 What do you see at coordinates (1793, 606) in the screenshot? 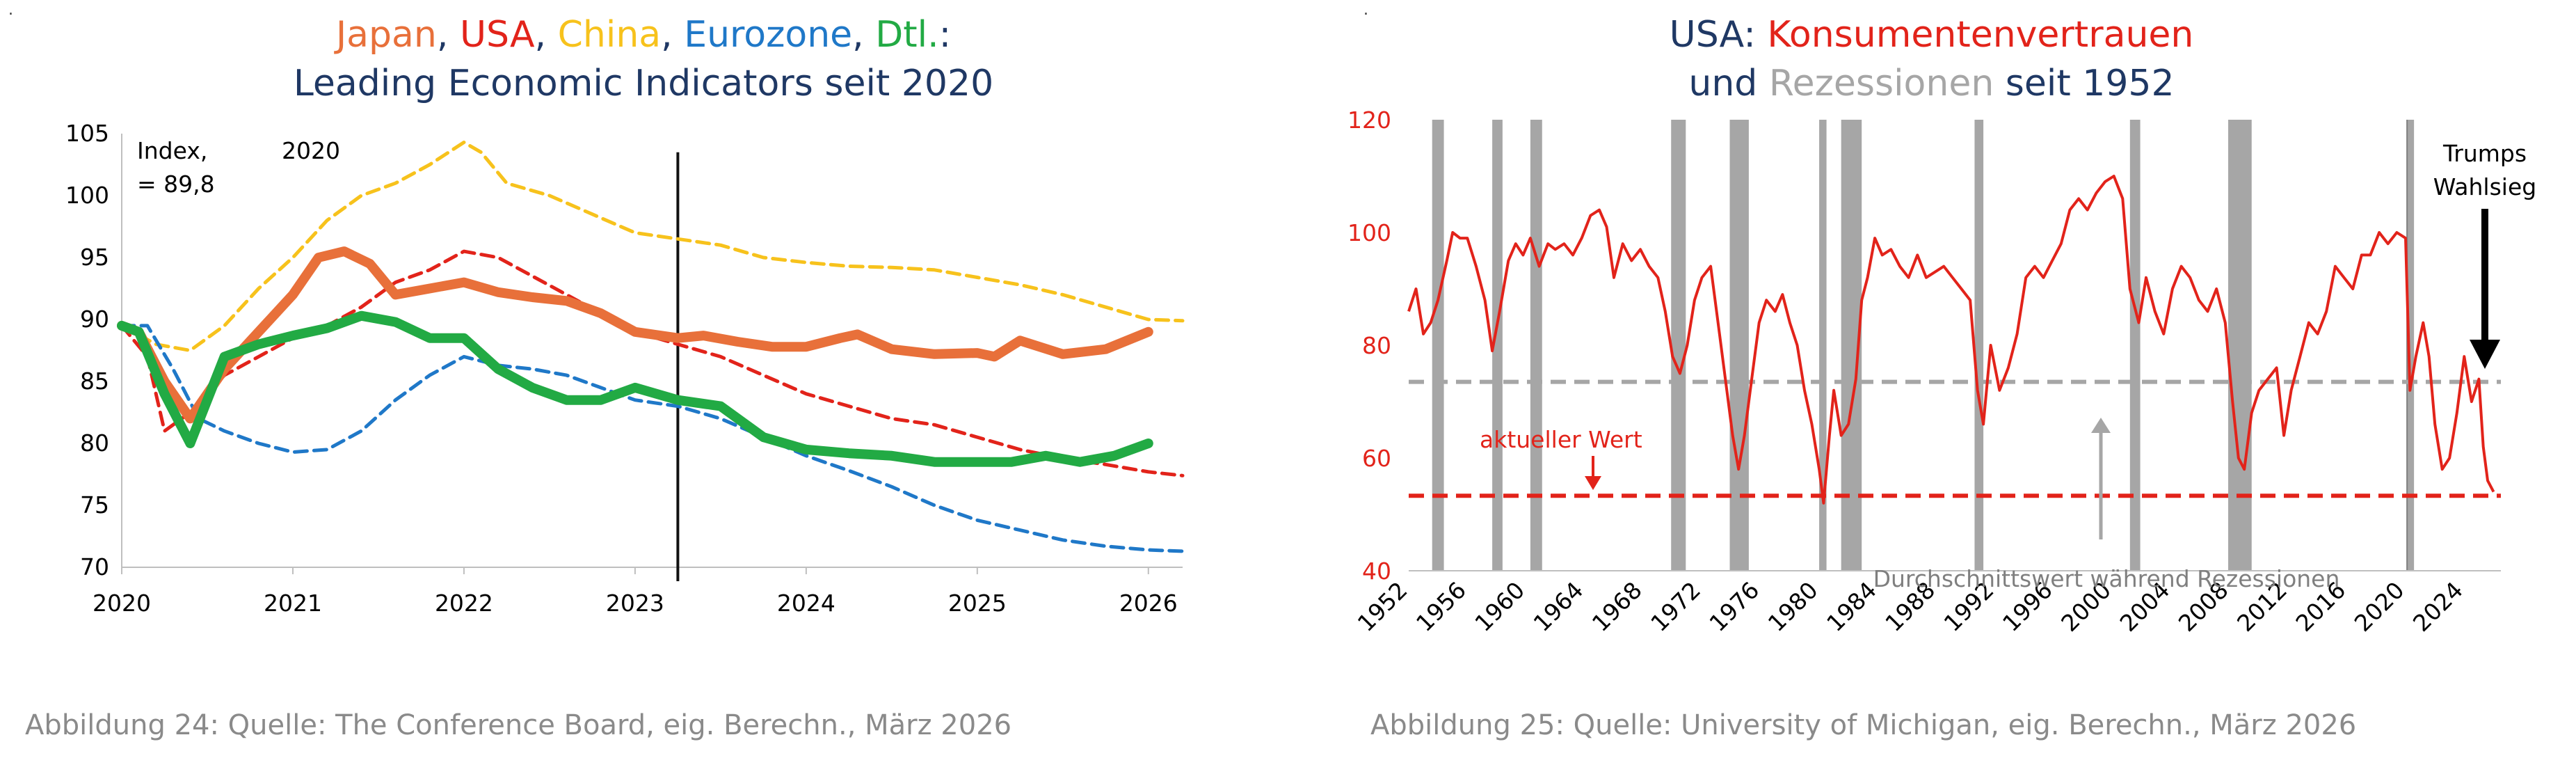
I see `x-tick-label: 1980` at bounding box center [1793, 606].